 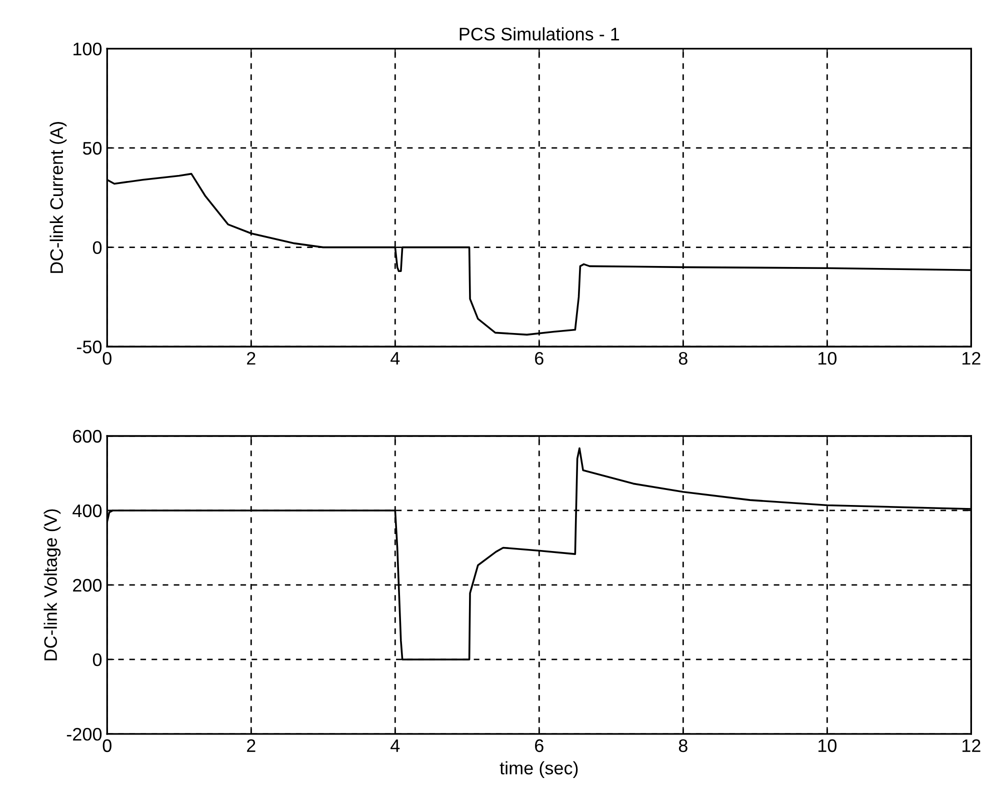 What do you see at coordinates (539, 769) in the screenshot?
I see `x-axis-title: time (sec)` at bounding box center [539, 769].